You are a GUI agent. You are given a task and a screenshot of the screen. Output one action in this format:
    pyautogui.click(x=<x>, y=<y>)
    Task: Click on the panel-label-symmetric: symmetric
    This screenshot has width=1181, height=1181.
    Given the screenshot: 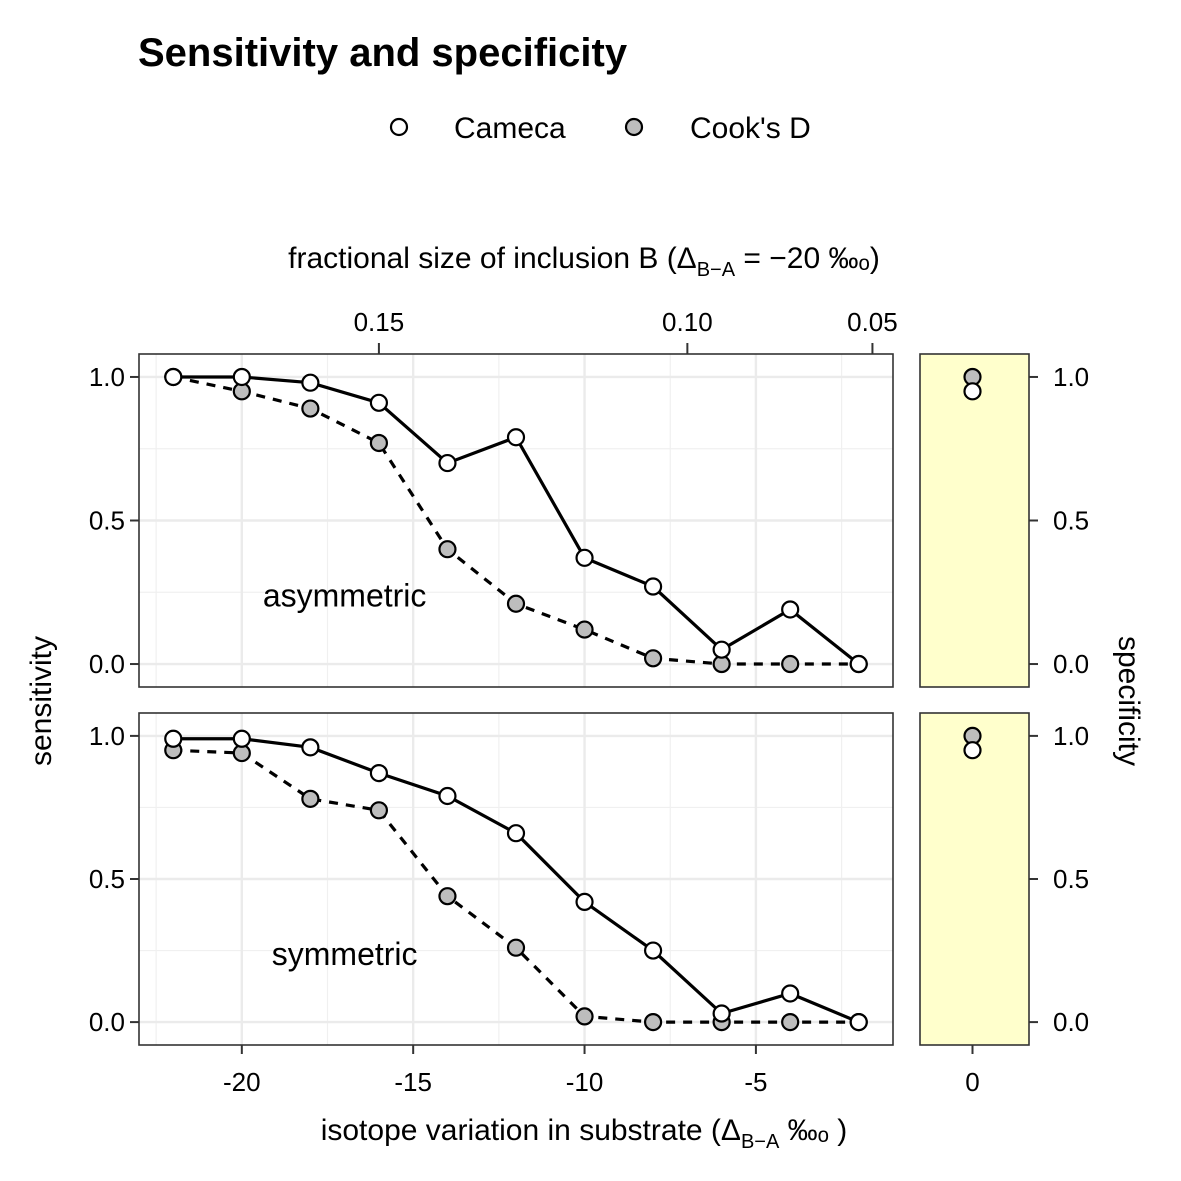 What is the action you would take?
    pyautogui.click(x=345, y=954)
    